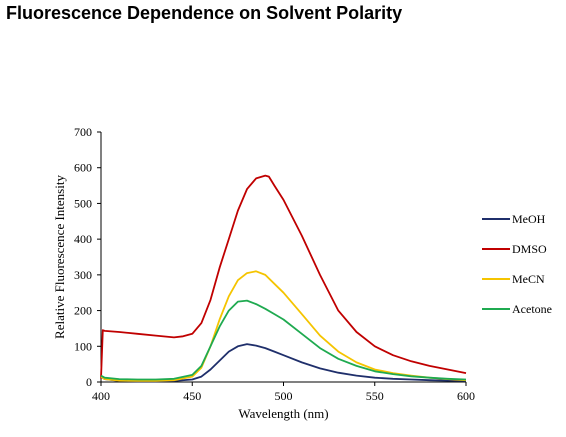 Image resolution: width=566 pixels, height=437 pixels. I want to click on x-tick-label: 400, so click(101, 396).